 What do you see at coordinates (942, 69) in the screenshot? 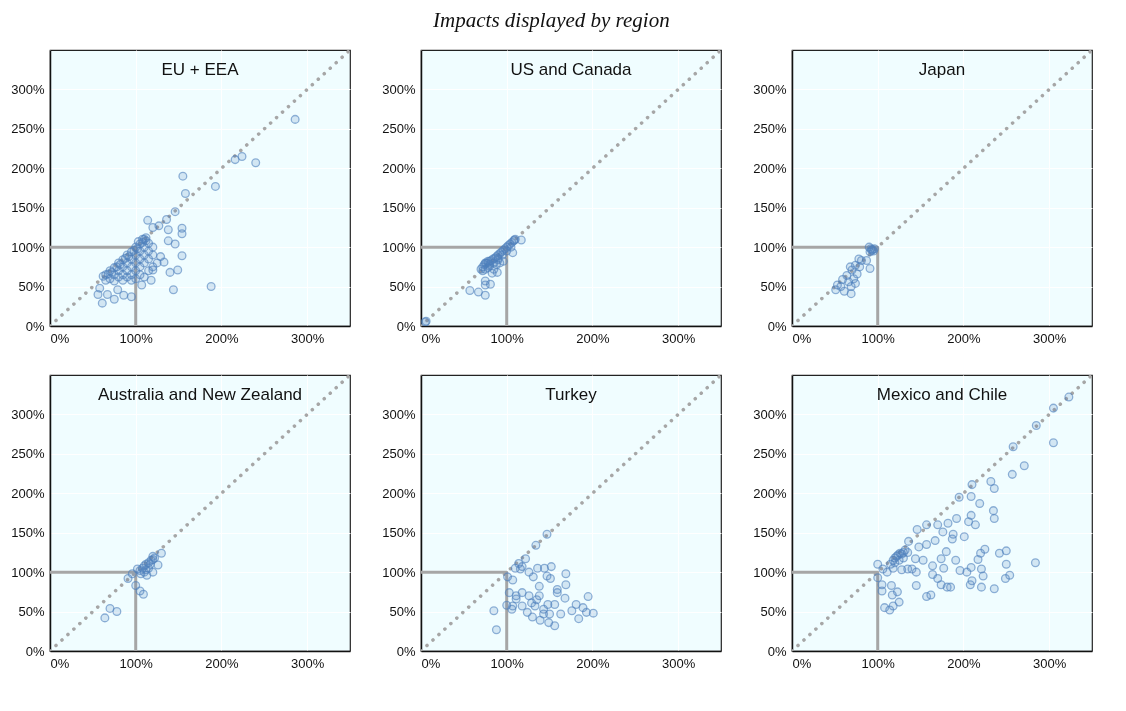
I see `text: Japan` at bounding box center [942, 69].